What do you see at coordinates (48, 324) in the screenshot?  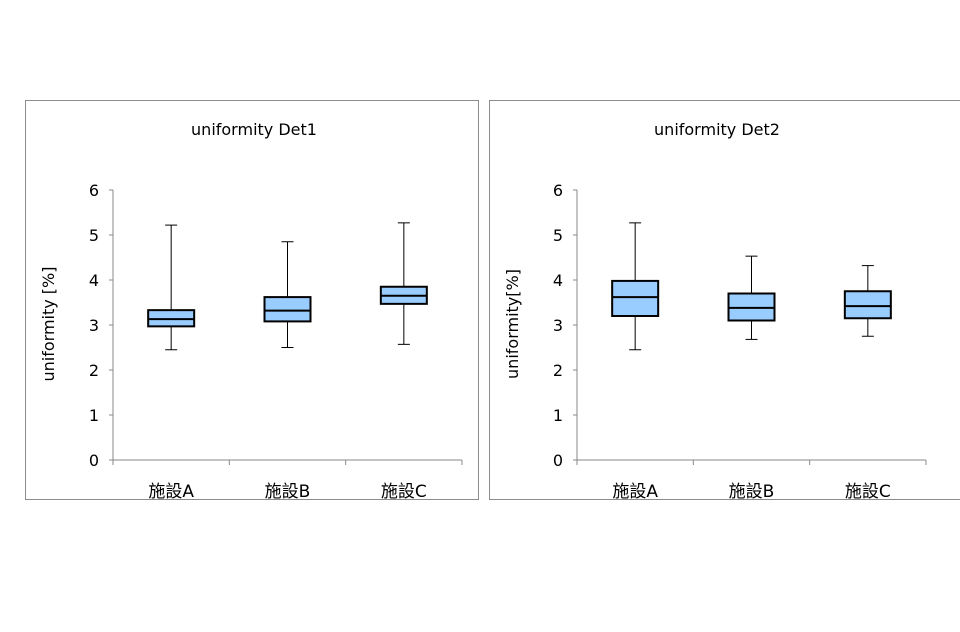 I see `y-axis-label: uniformity [%]` at bounding box center [48, 324].